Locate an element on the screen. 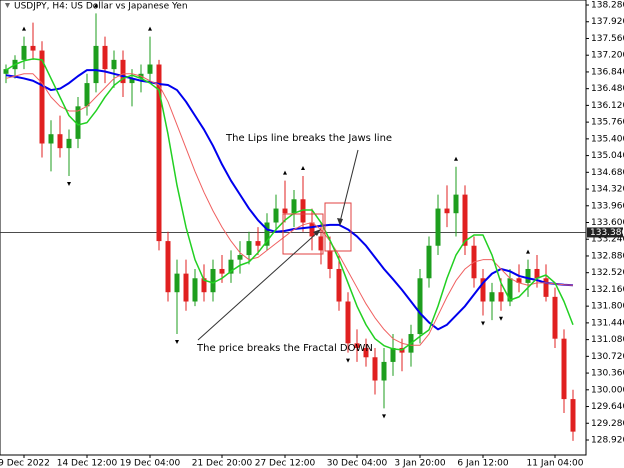  y-tick-label: 133.600 is located at coordinates (607, 223).